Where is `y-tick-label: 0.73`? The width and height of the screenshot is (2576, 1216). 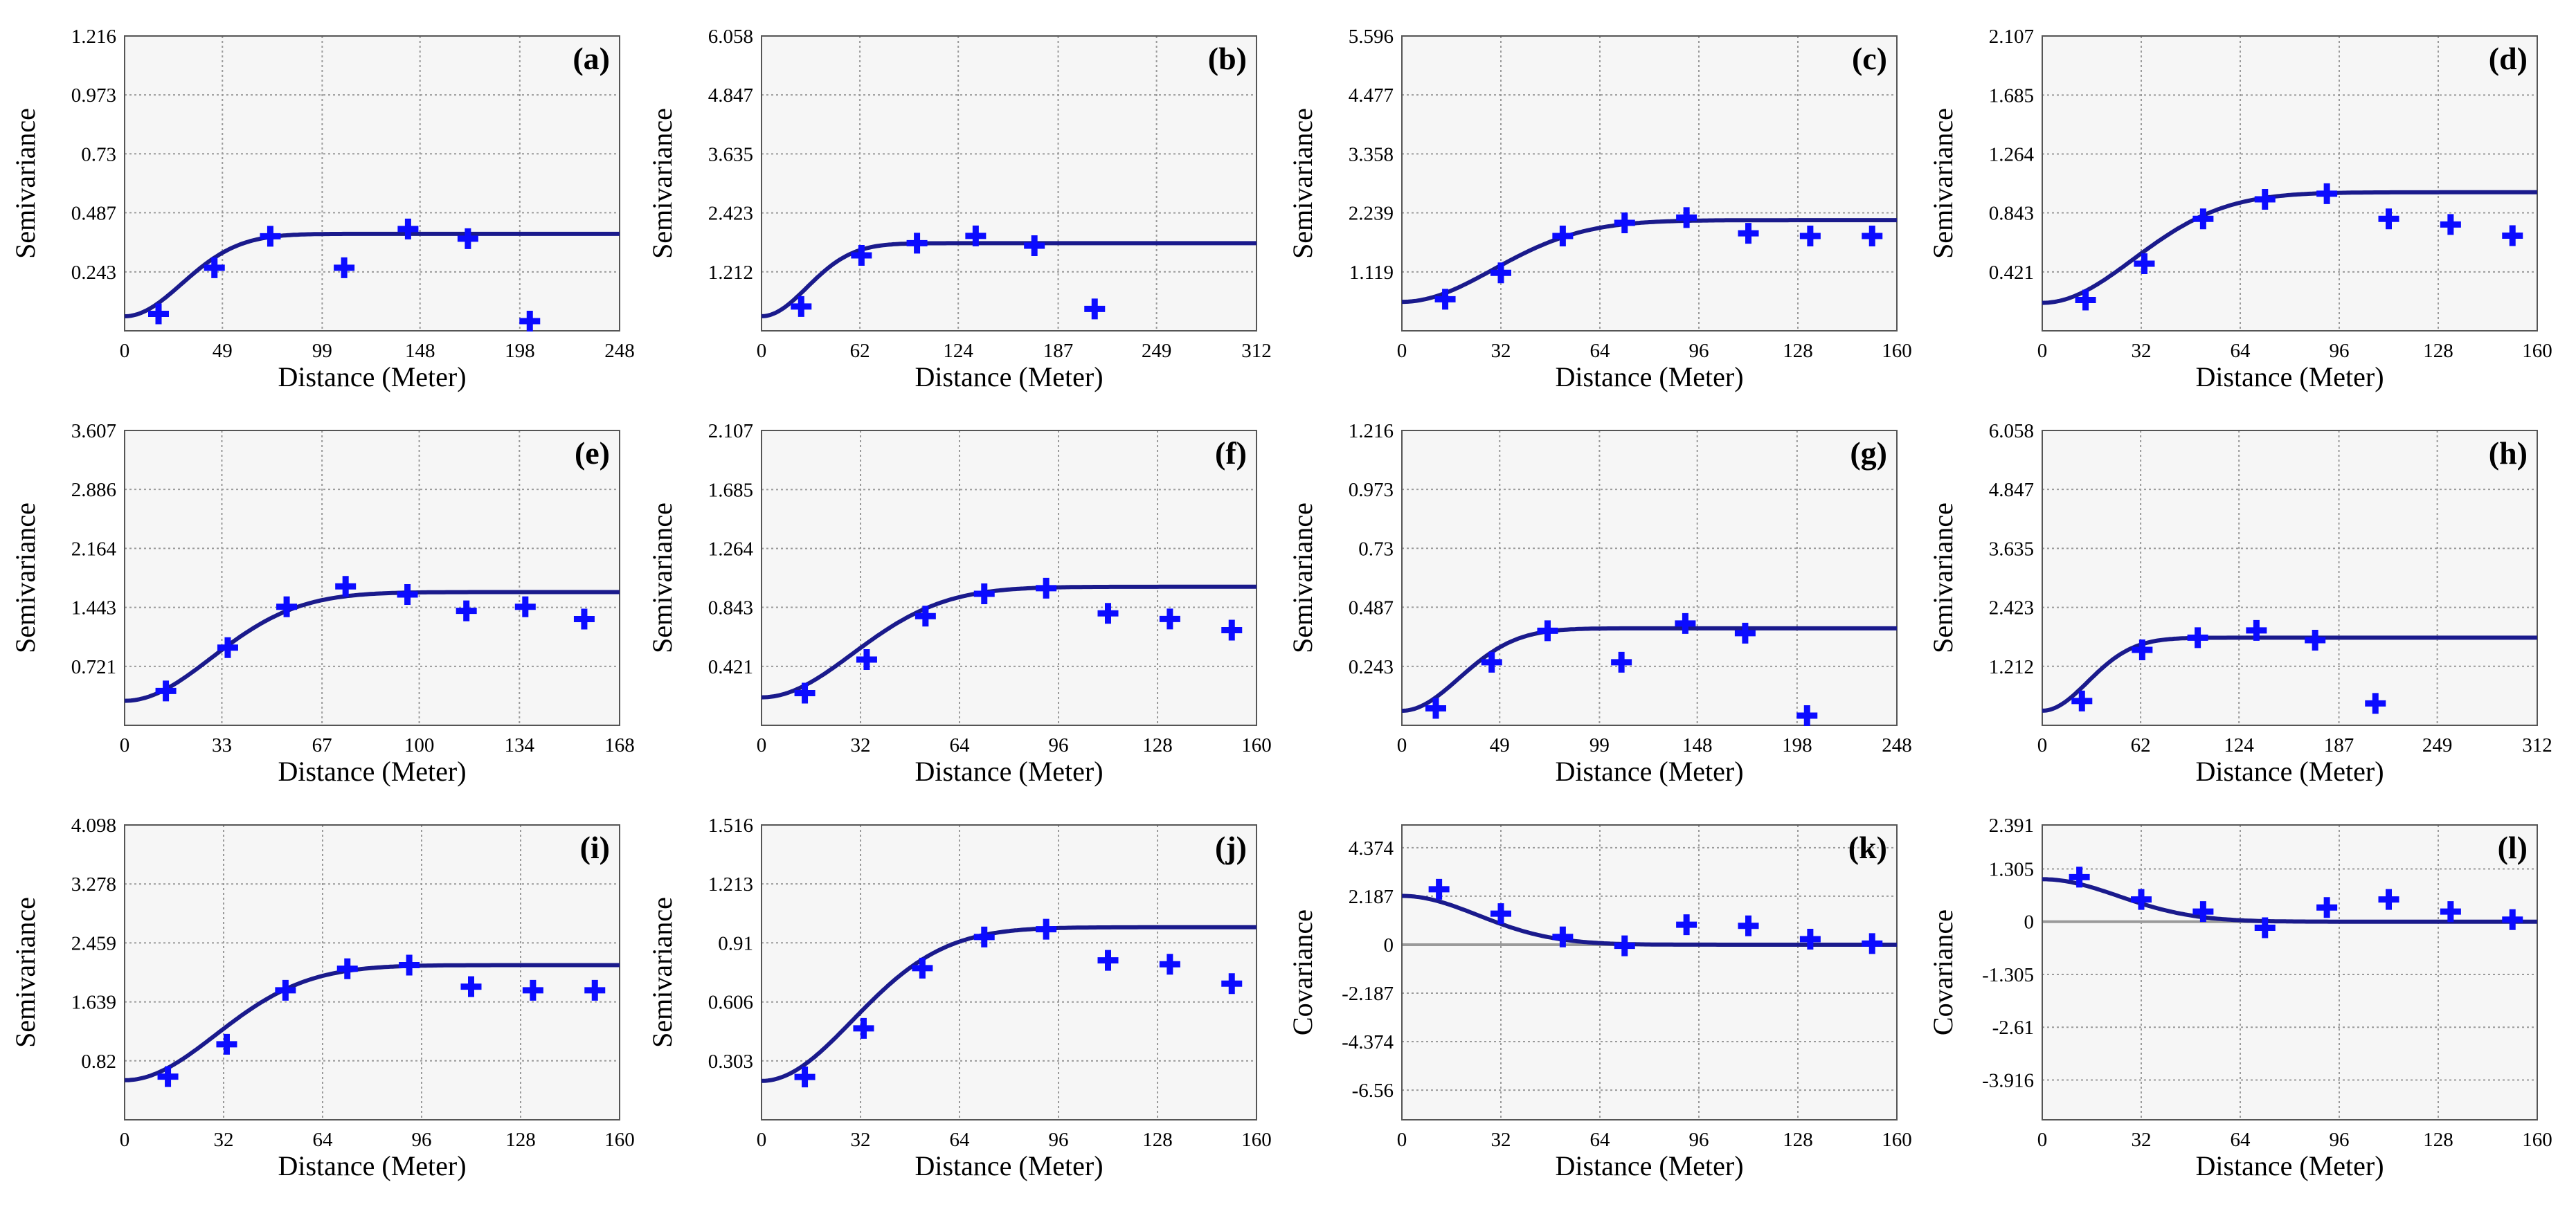
y-tick-label: 0.73 is located at coordinates (99, 154).